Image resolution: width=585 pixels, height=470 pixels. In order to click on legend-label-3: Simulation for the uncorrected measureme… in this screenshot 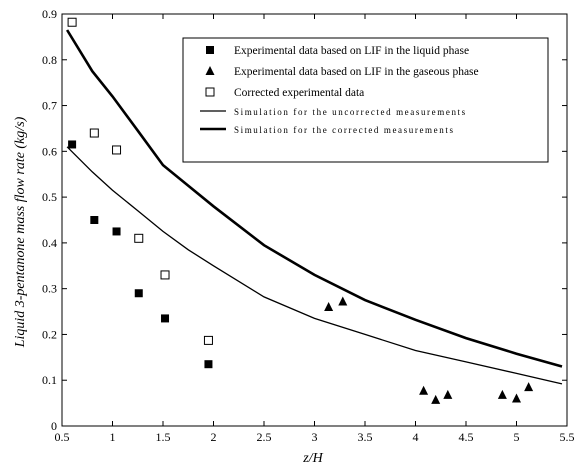, I will do `click(350, 112)`.